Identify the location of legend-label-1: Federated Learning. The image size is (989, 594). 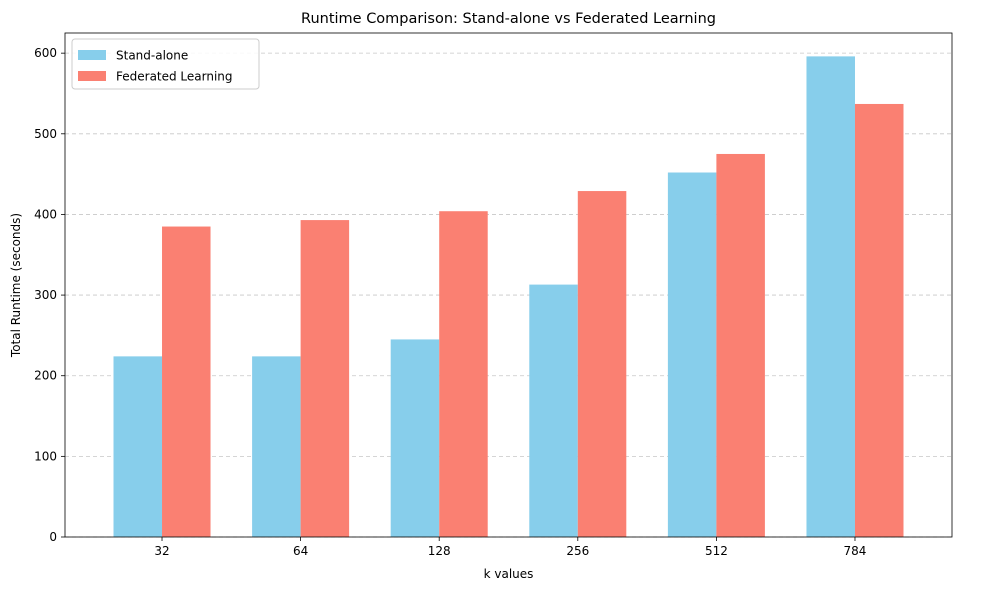
(174, 77).